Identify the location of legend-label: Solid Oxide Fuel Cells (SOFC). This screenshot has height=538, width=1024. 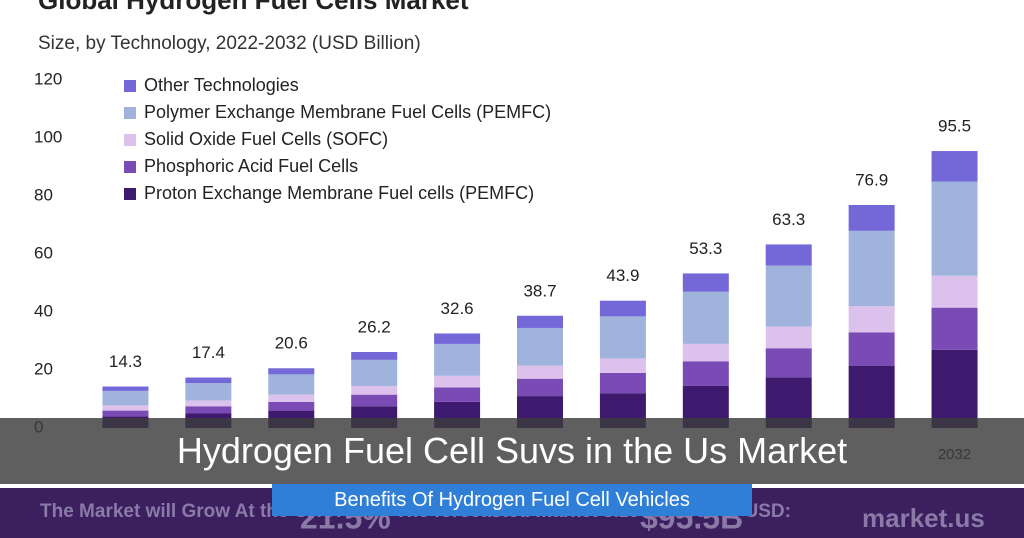
(266, 139).